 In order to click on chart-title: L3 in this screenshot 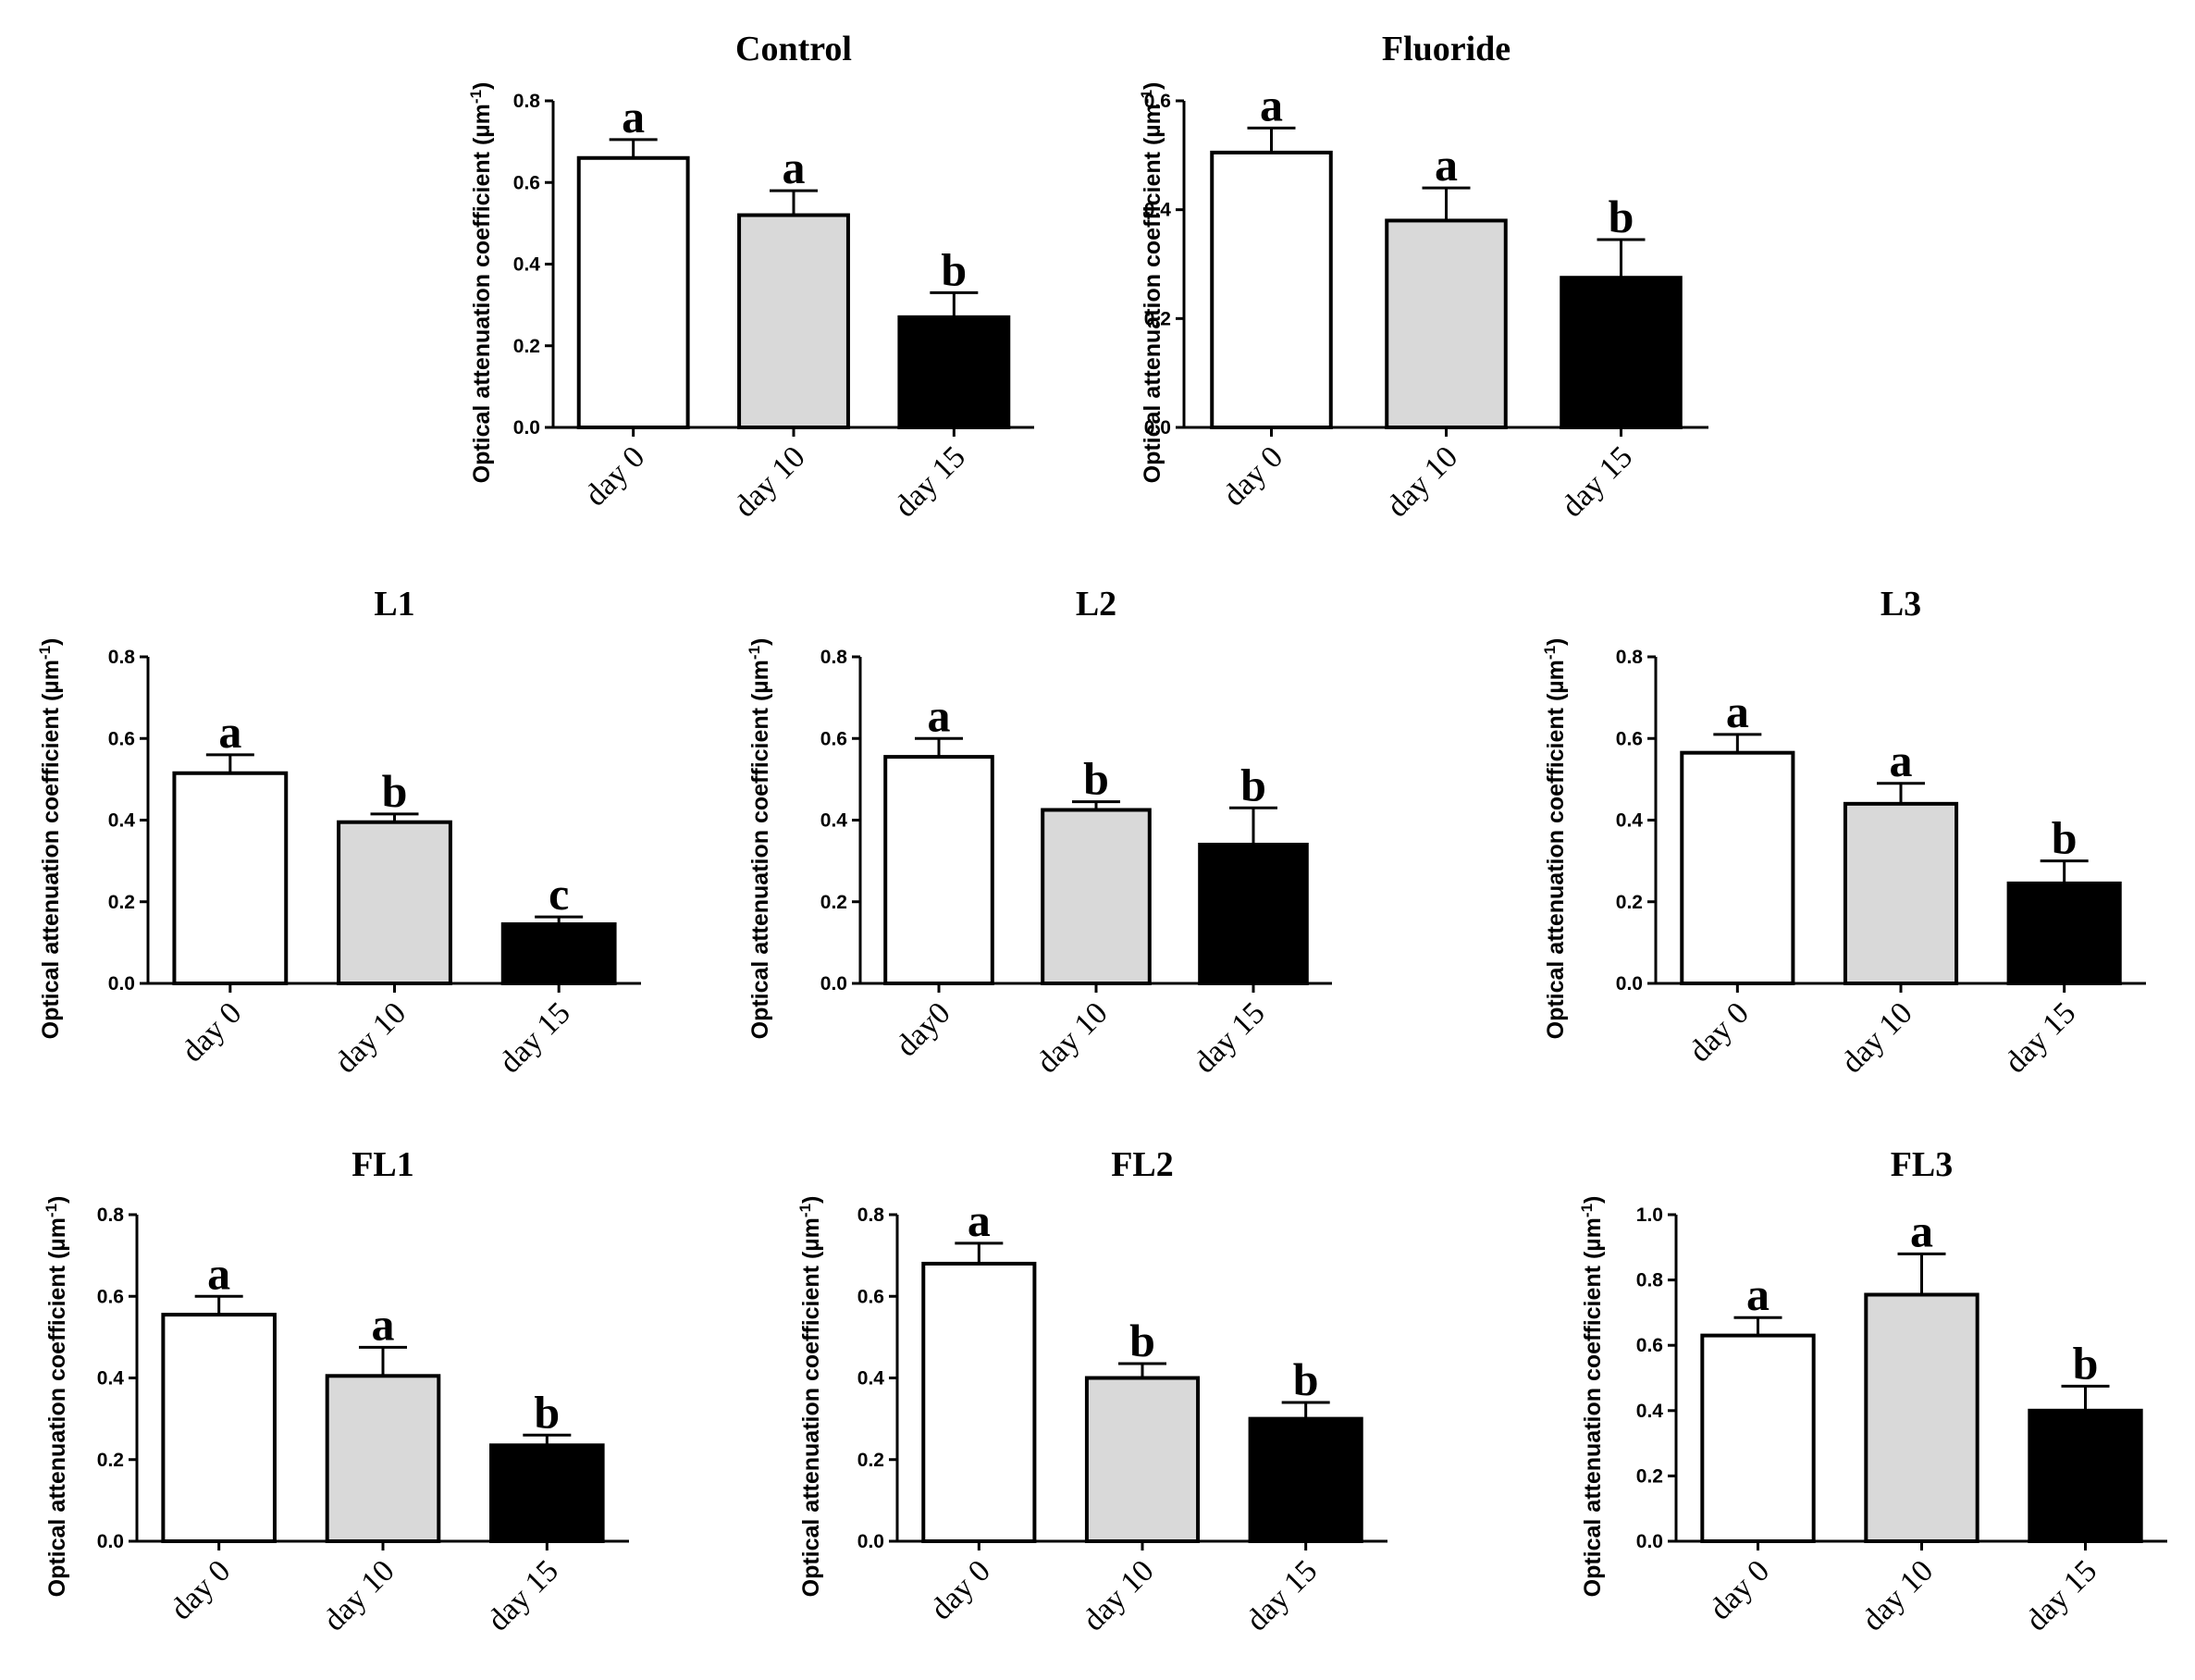, I will do `click(1901, 604)`.